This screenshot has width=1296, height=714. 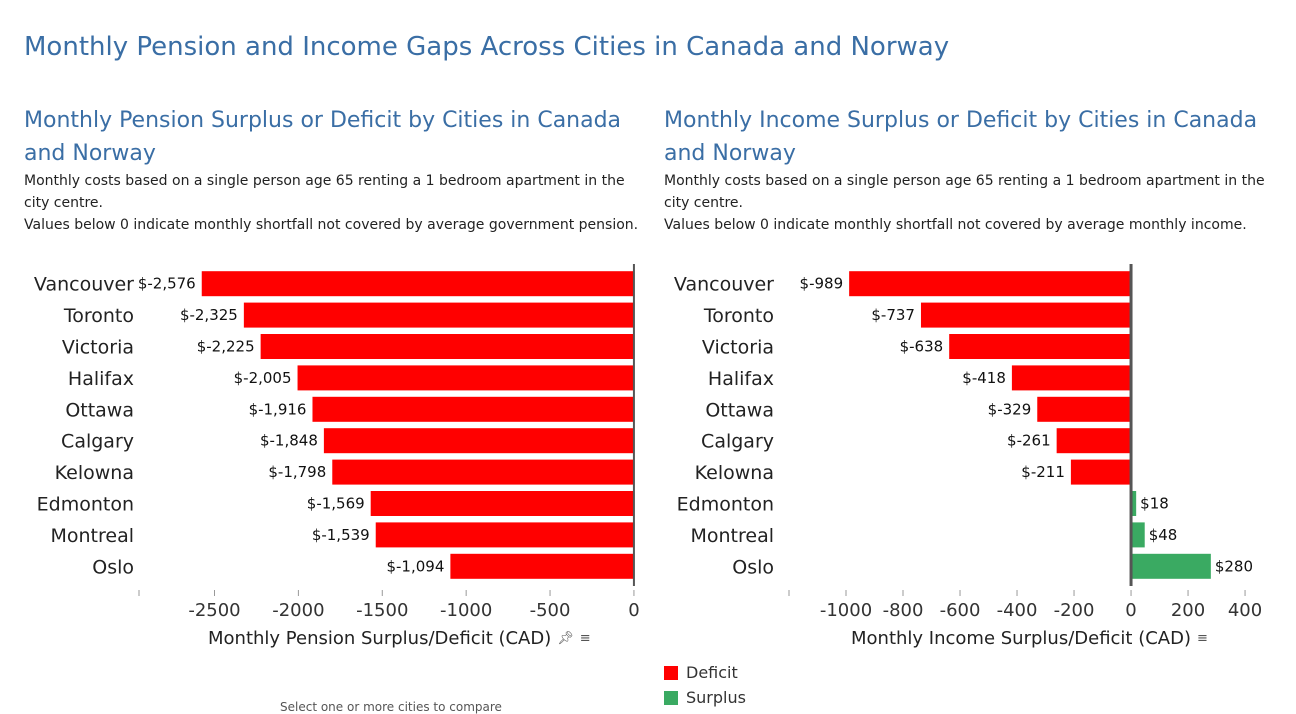 What do you see at coordinates (960, 610) in the screenshot?
I see `tick-label: -600` at bounding box center [960, 610].